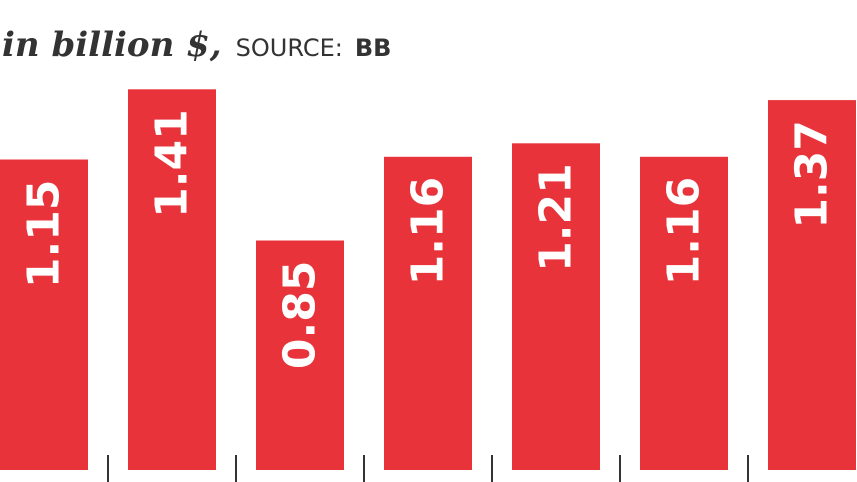 The width and height of the screenshot is (857, 482). Describe the element at coordinates (812, 174) in the screenshot. I see `value-label: 1.37` at that location.